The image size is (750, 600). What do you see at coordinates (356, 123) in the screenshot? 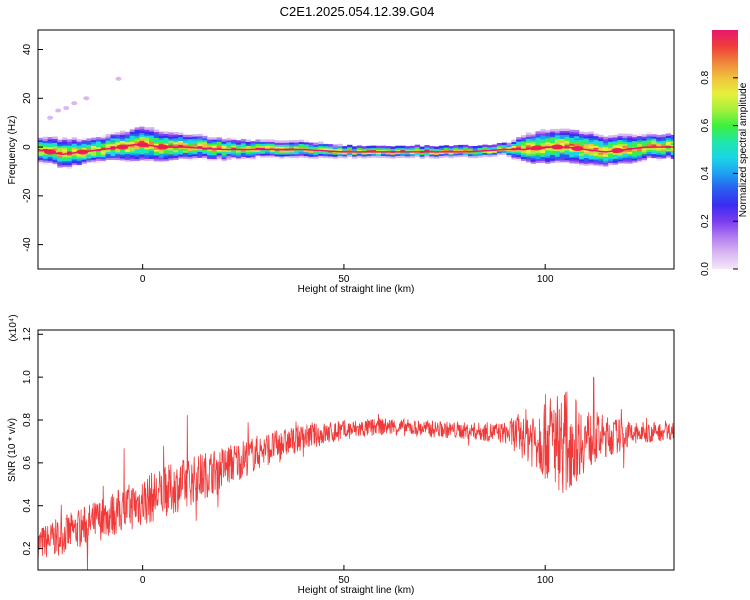
I see `spectrogram-cells` at bounding box center [356, 123].